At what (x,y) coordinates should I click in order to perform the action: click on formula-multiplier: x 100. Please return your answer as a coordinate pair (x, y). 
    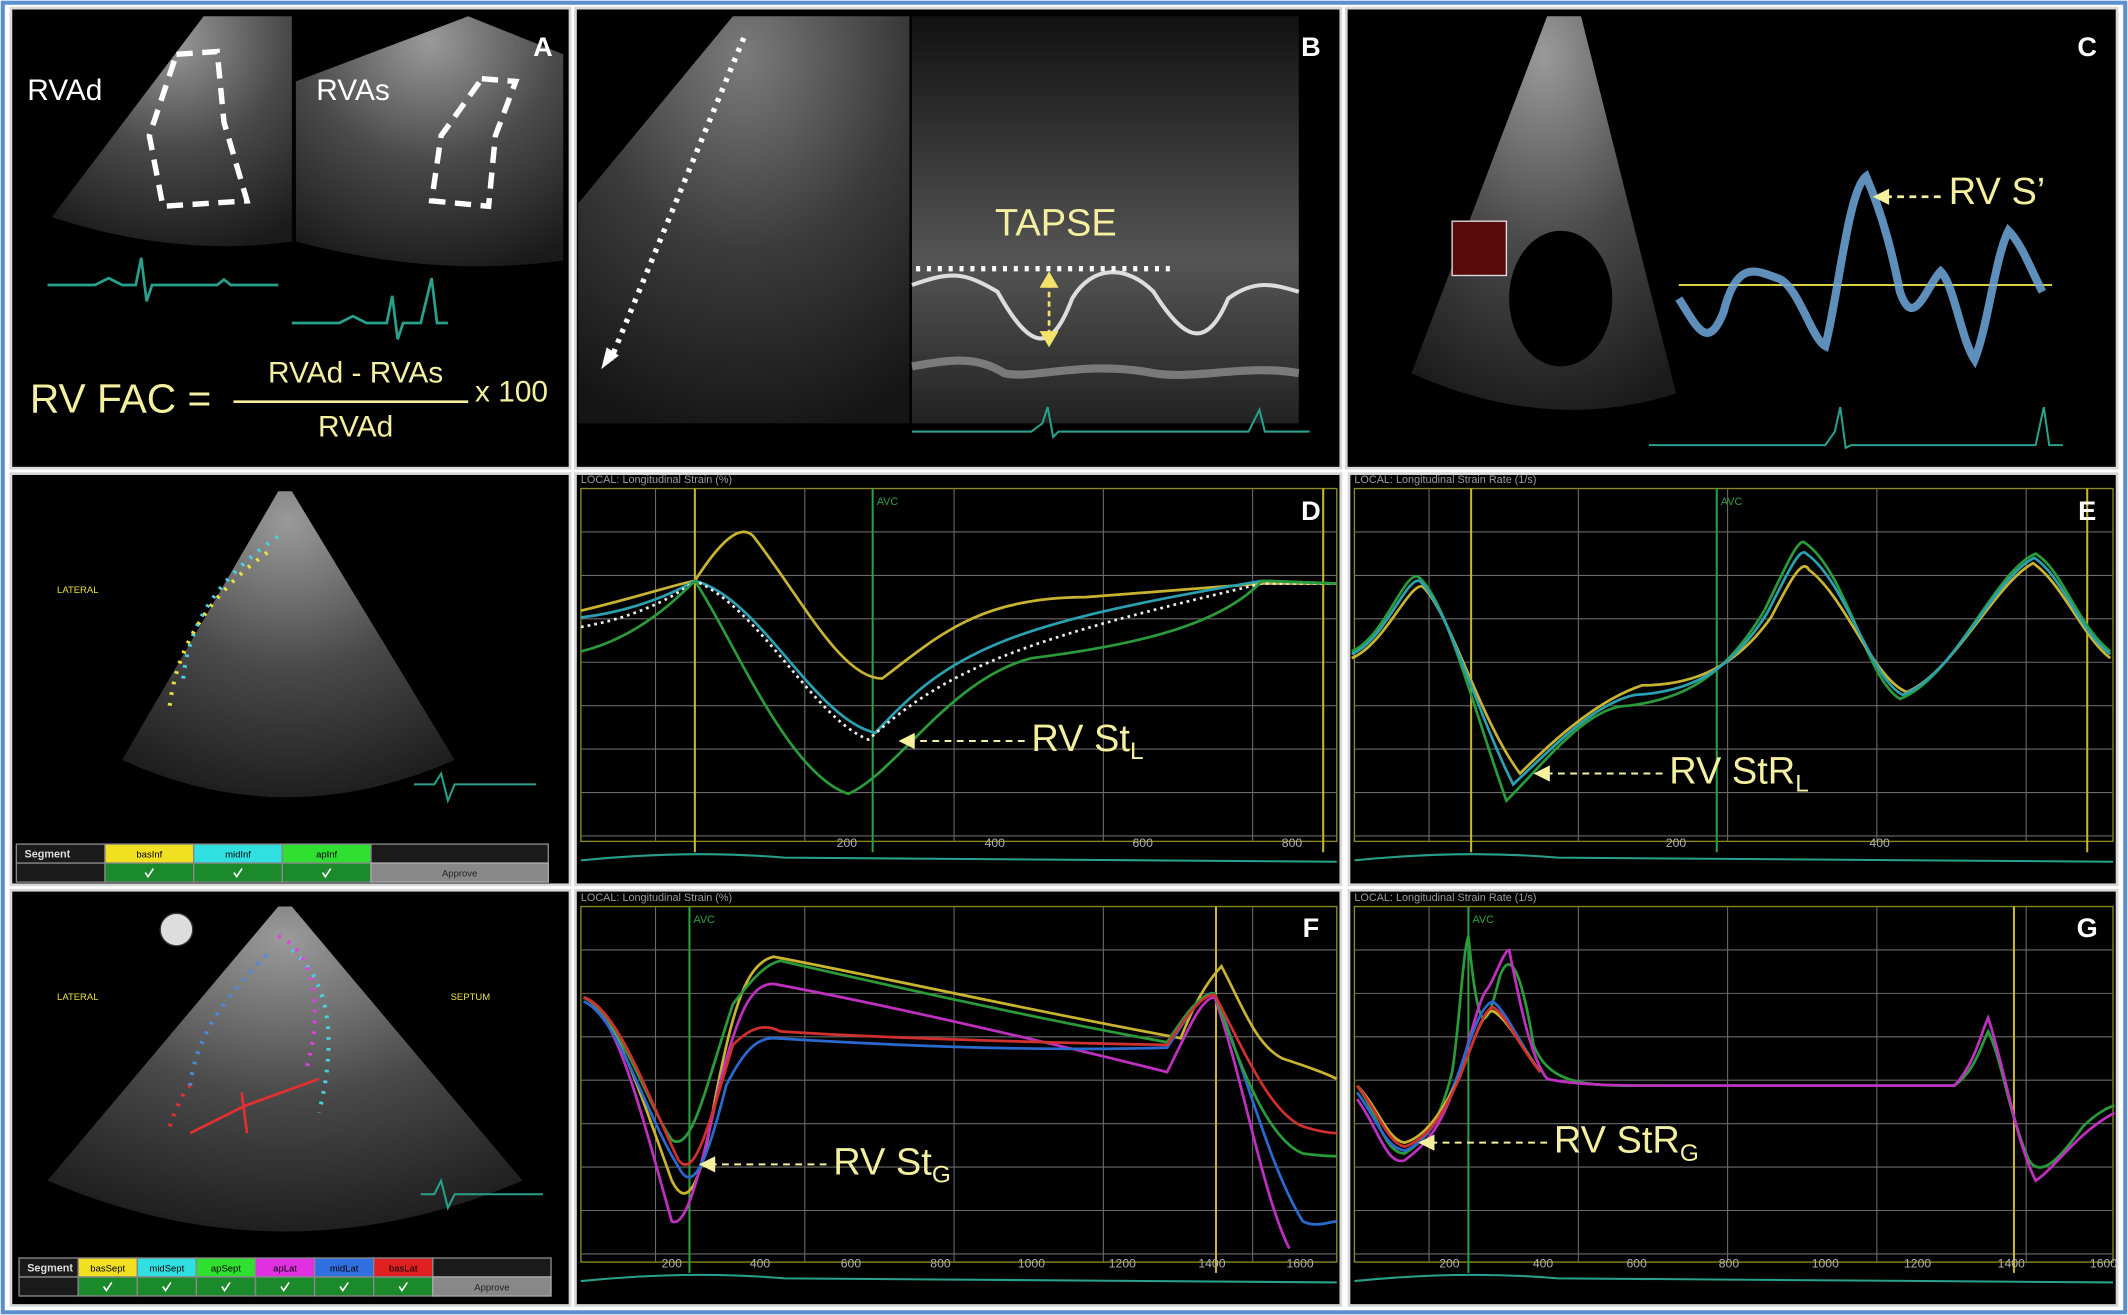
    Looking at the image, I should click on (511, 391).